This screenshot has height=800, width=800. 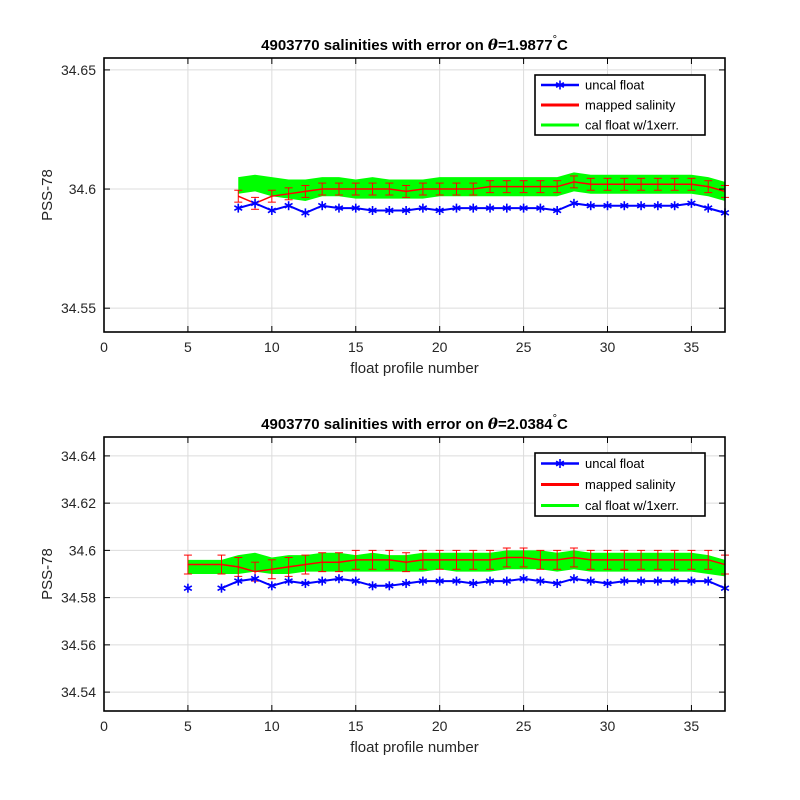 I want to click on y-tick-label: 34.56, so click(x=78, y=645).